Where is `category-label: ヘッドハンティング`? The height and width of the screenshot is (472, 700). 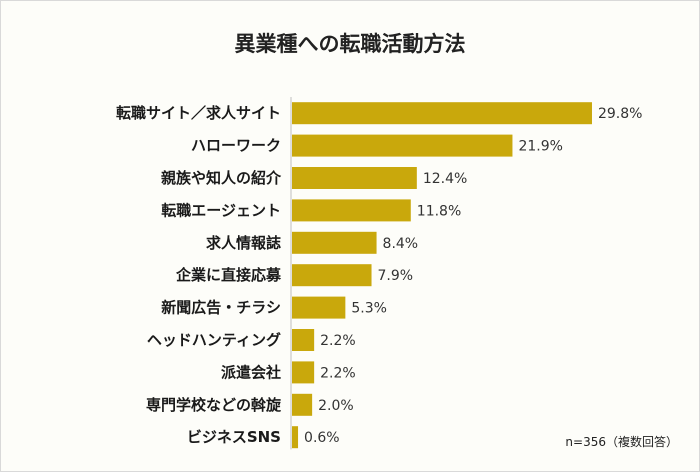 category-label: ヘッドハンティング is located at coordinates (214, 340).